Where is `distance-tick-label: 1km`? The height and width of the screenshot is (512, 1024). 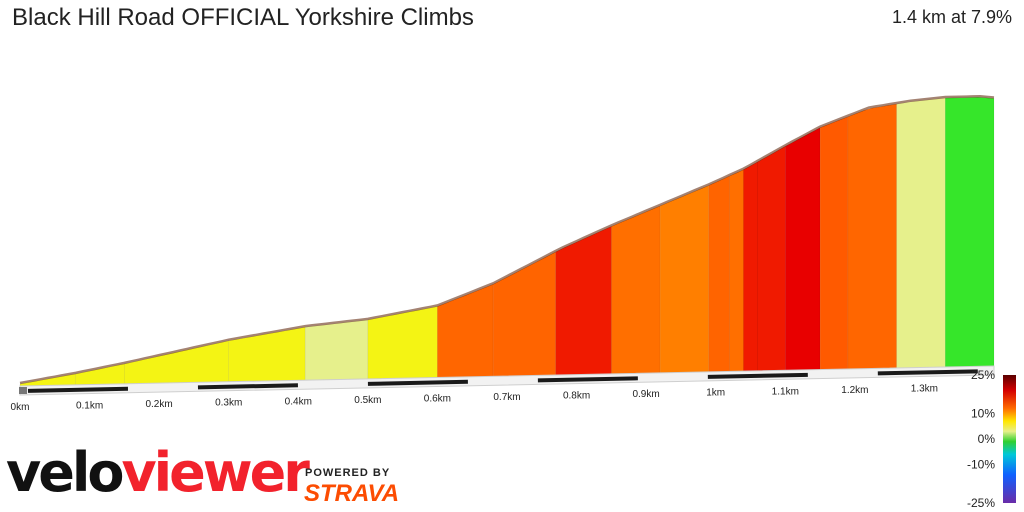
distance-tick-label: 1km is located at coordinates (715, 393).